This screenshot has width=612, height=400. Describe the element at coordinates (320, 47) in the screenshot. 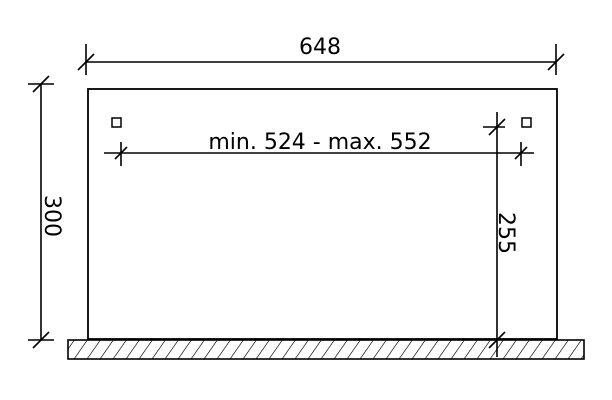

I see `width-dimension-label: 648` at that location.